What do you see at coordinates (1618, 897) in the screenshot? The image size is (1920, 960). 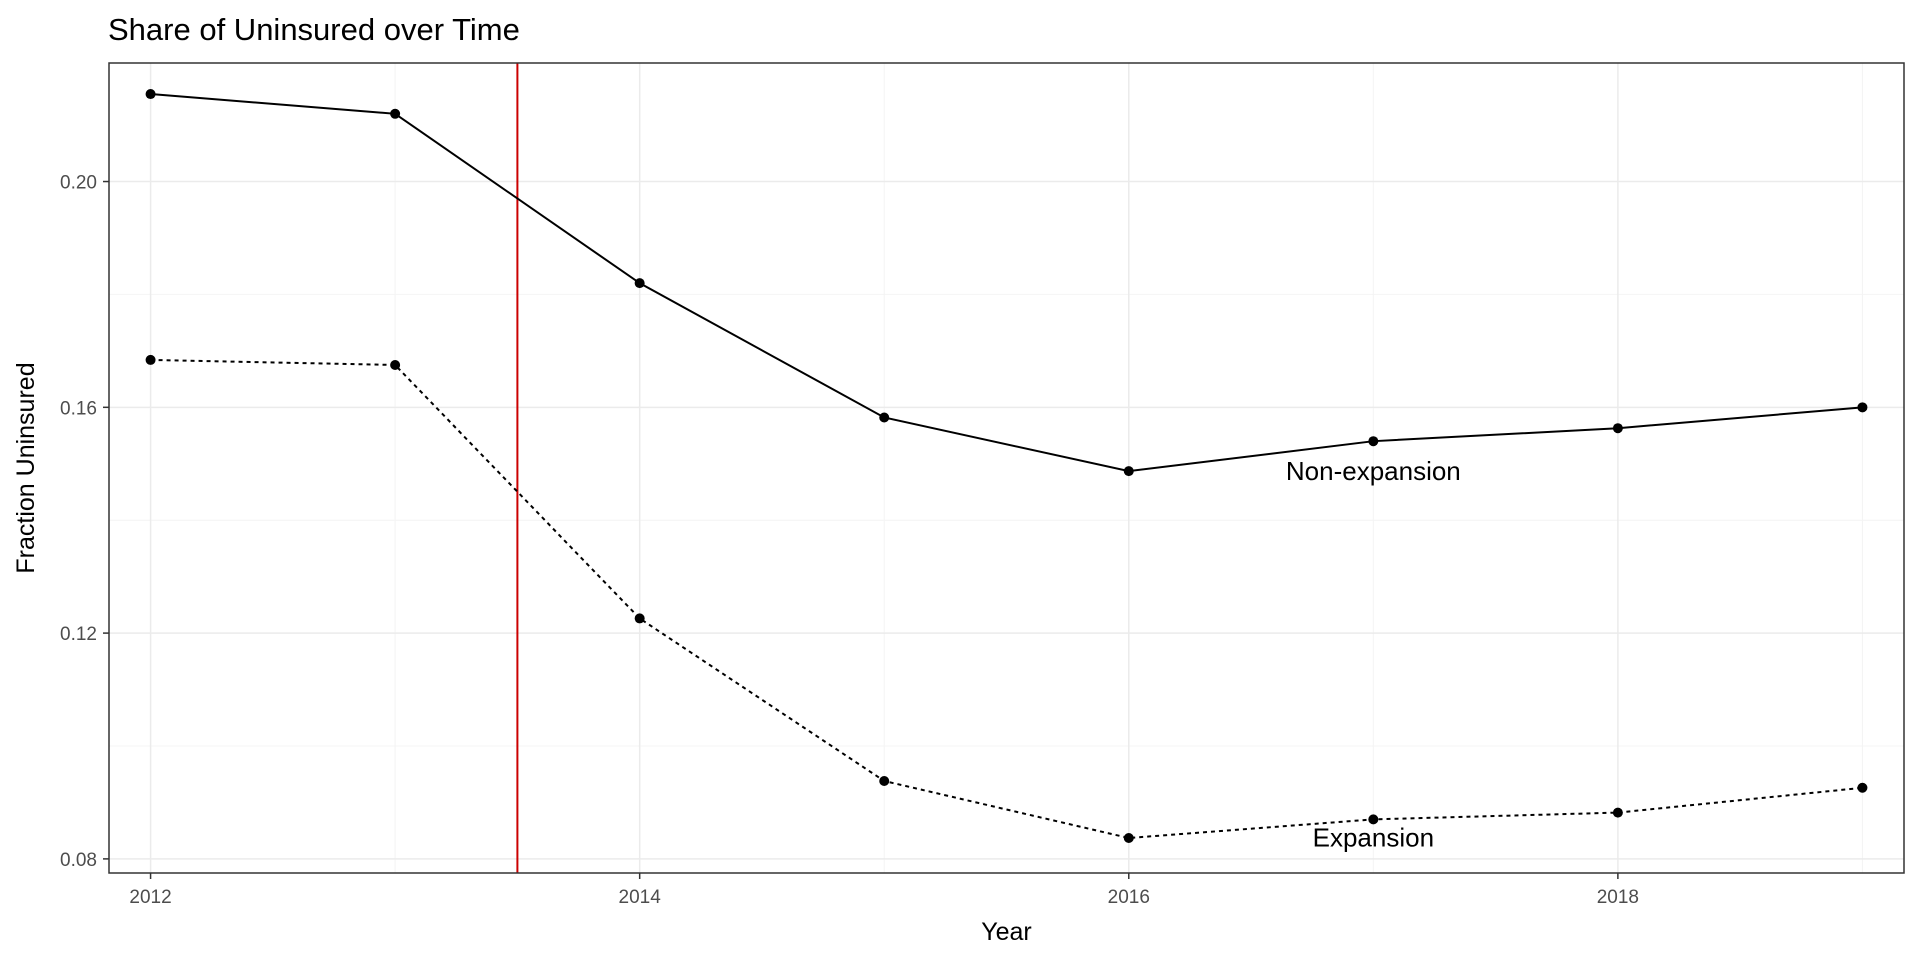 I see `x-tick-label: 2018` at bounding box center [1618, 897].